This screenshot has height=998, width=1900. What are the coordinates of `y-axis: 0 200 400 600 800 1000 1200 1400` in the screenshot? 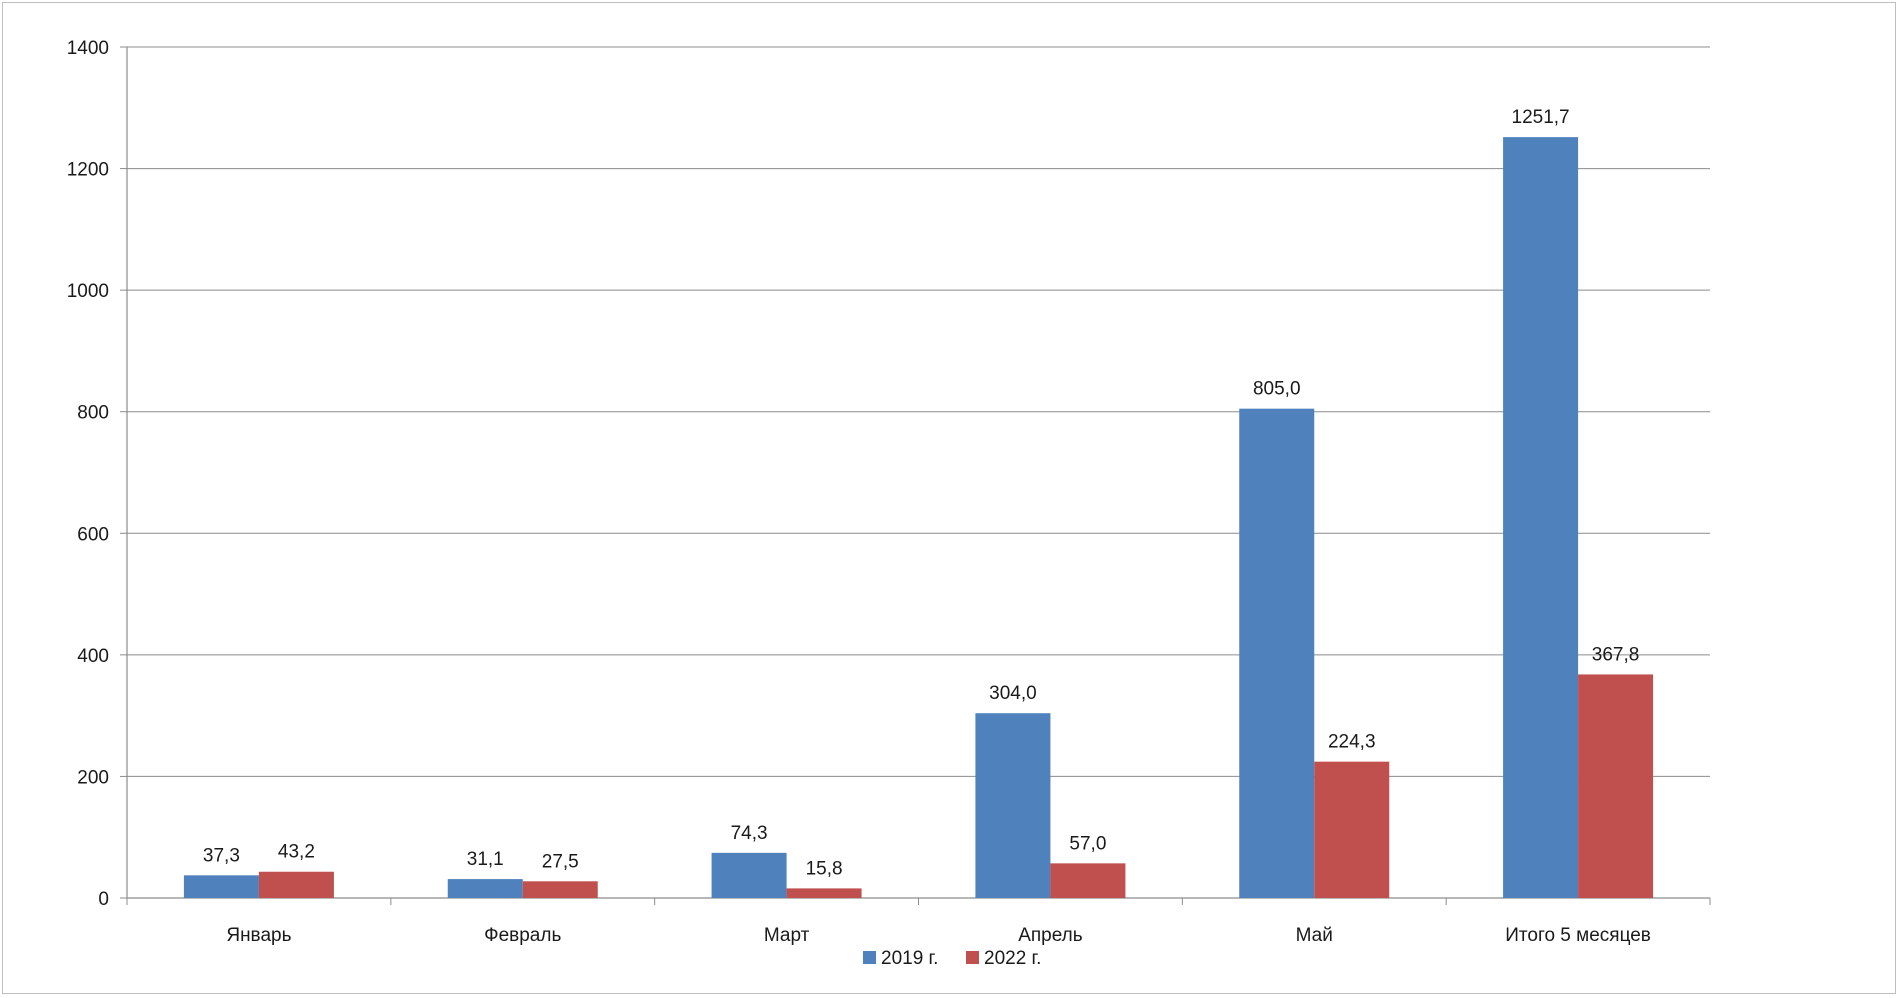 It's located at (97, 474).